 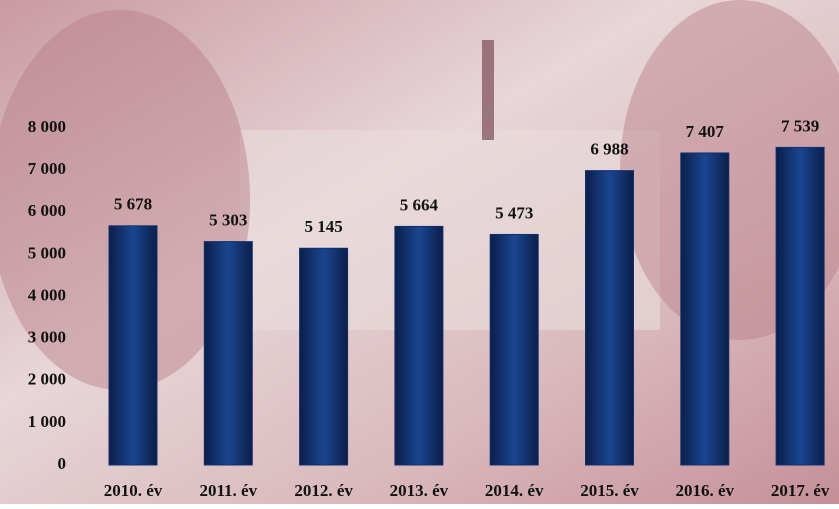 What do you see at coordinates (47, 337) in the screenshot?
I see `y-tick-label: 3 000` at bounding box center [47, 337].